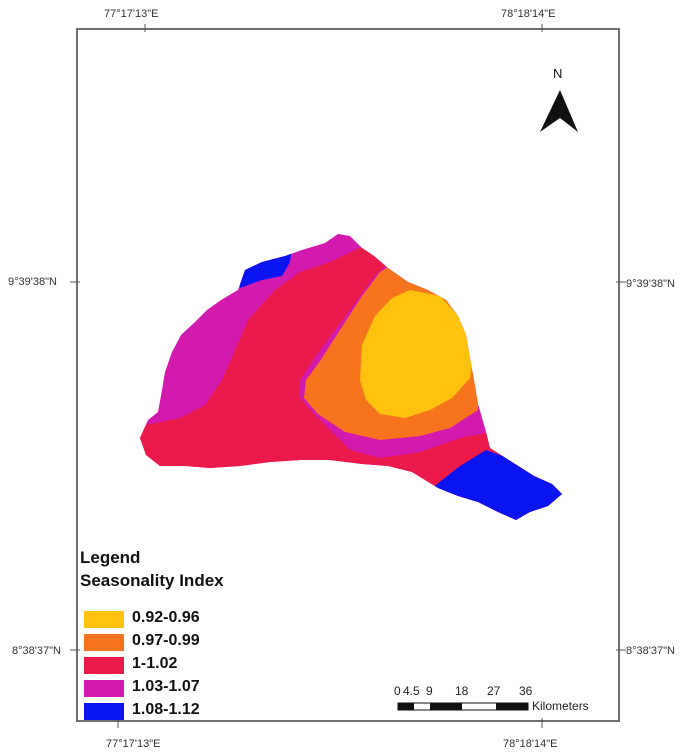 This screenshot has height=756, width=700. Describe the element at coordinates (166, 617) in the screenshot. I see `legend-label: 0.92-0.96` at that location.